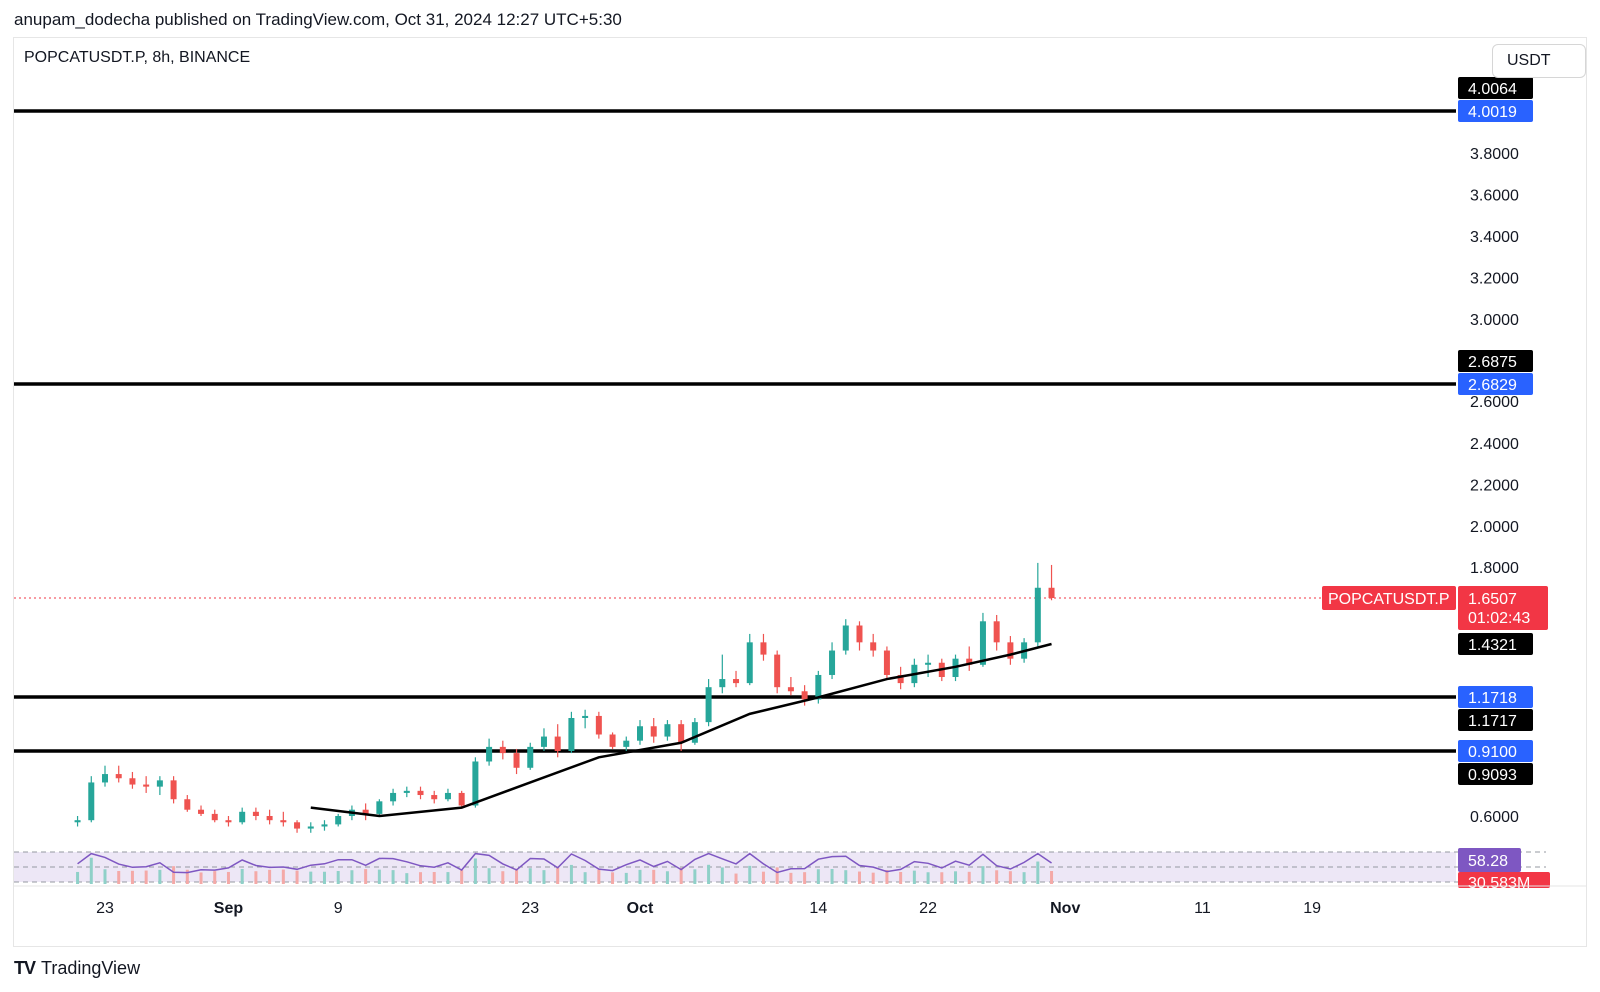 The image size is (1600, 992). I want to click on level-tag-2-0-bg, so click(1495, 697).